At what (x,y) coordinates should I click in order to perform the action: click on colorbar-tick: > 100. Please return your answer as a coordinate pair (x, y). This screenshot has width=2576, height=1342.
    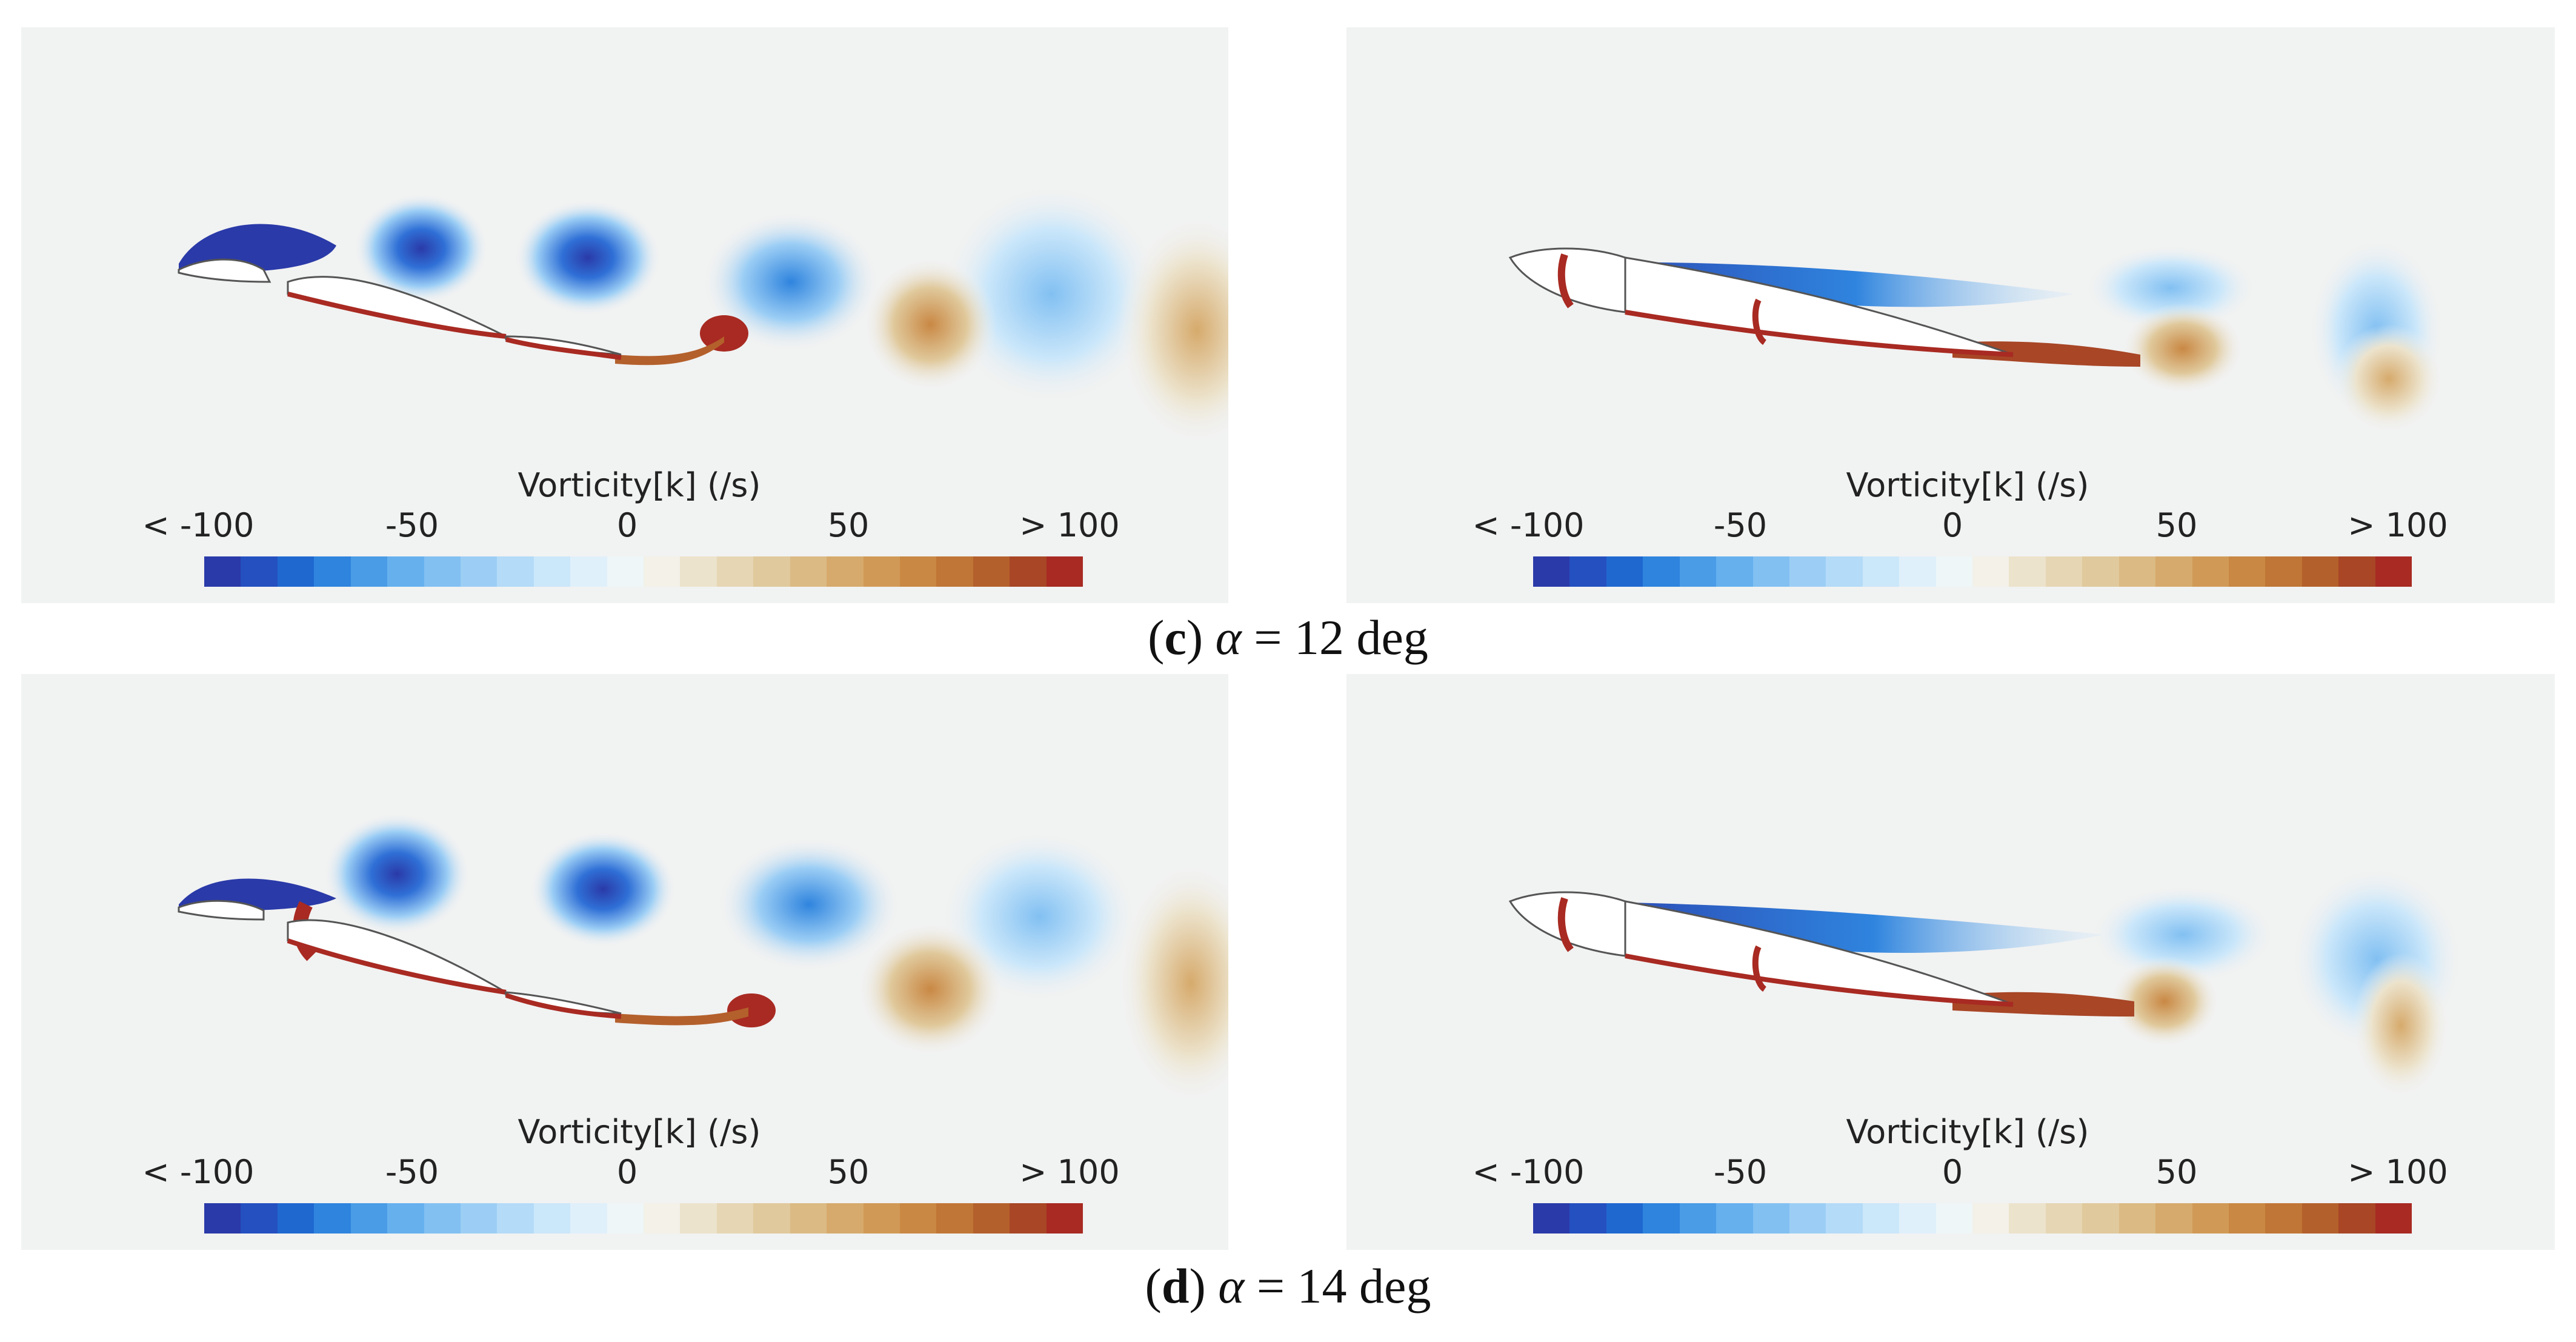
    Looking at the image, I should click on (2398, 525).